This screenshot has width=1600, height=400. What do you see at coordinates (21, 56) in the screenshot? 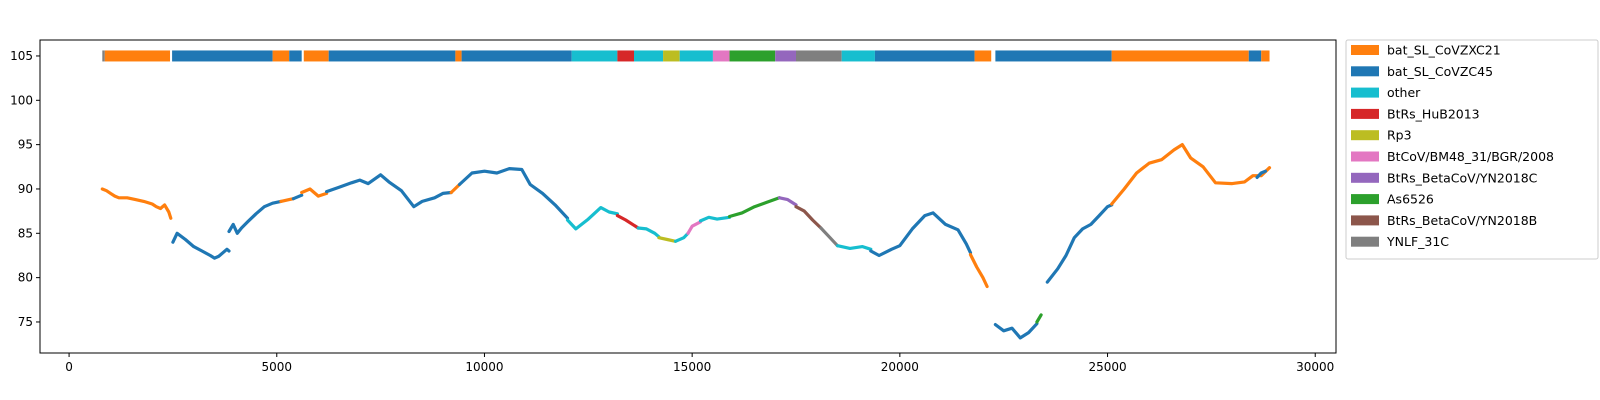
I see `y-tick-label: 105` at bounding box center [21, 56].